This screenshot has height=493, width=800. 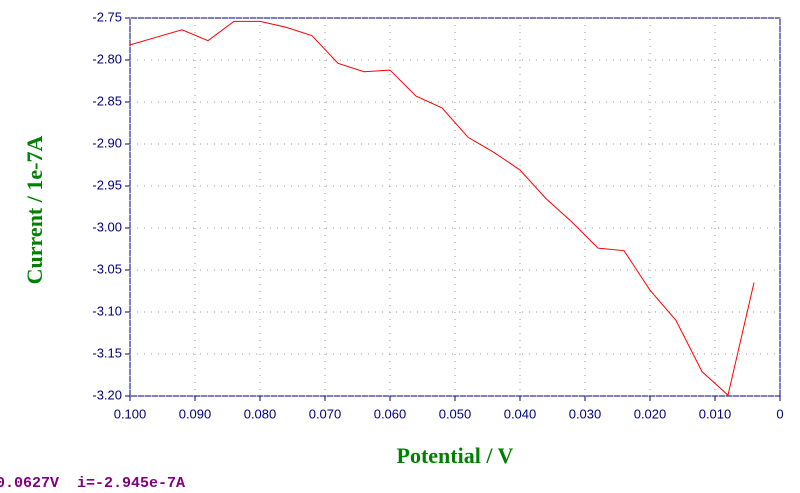 What do you see at coordinates (520, 413) in the screenshot?
I see `x-tick-label: 0.040` at bounding box center [520, 413].